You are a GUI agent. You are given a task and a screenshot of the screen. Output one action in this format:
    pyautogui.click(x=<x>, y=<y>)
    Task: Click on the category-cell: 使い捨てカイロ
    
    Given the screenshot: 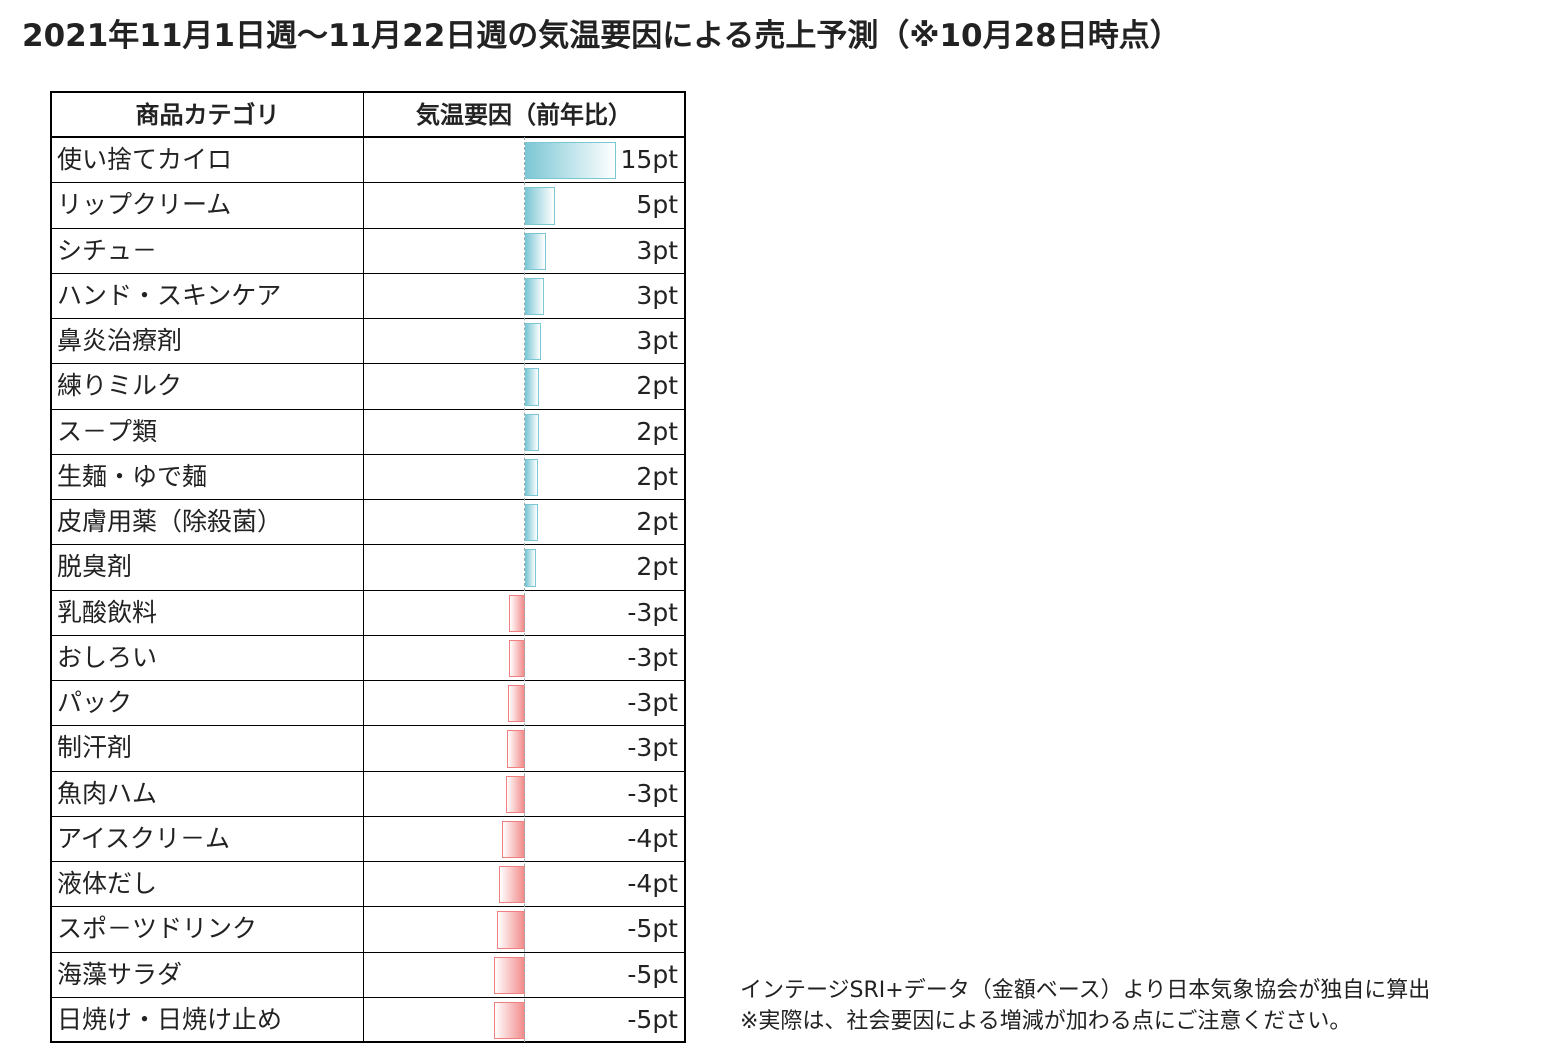 What is the action you would take?
    pyautogui.click(x=207, y=160)
    